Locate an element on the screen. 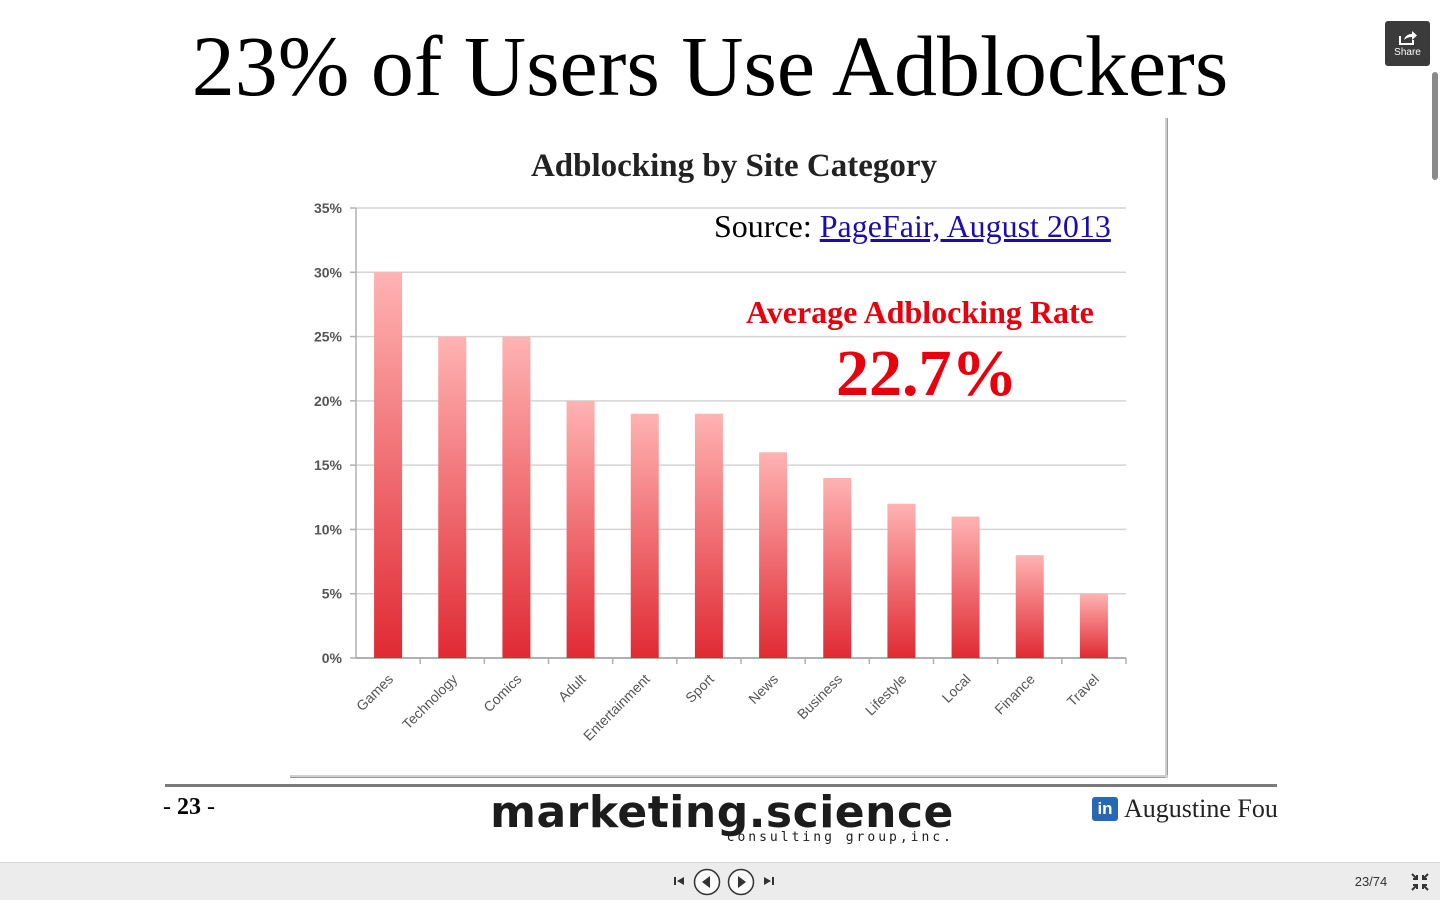 Image resolution: width=1440 pixels, height=900 pixels. author-name: Augustine Fou is located at coordinates (1201, 808).